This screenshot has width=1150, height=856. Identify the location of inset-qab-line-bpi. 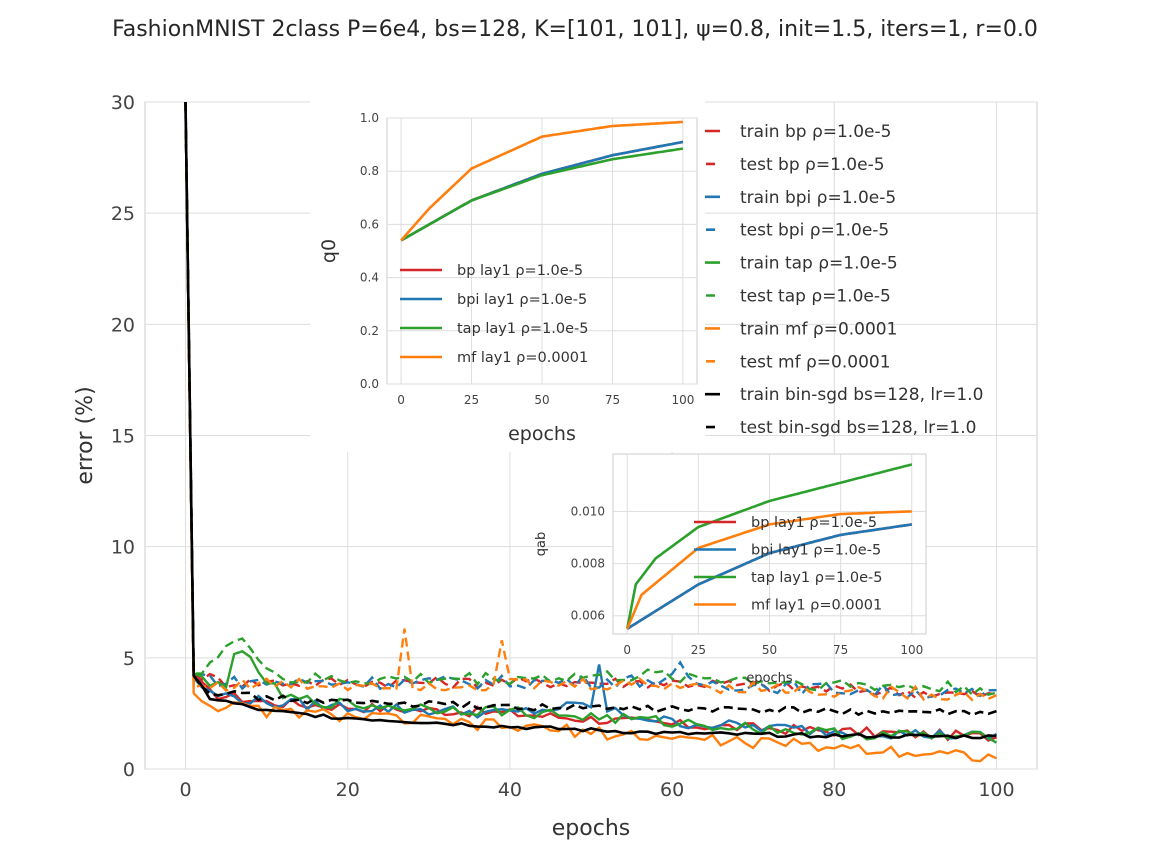
(769, 576).